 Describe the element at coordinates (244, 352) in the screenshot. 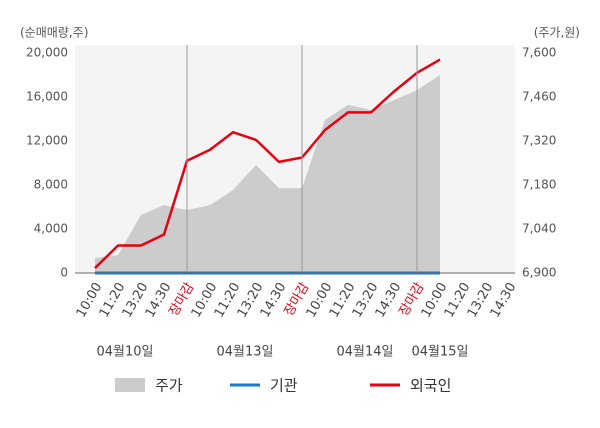

I see `date-label: 04월13일` at that location.